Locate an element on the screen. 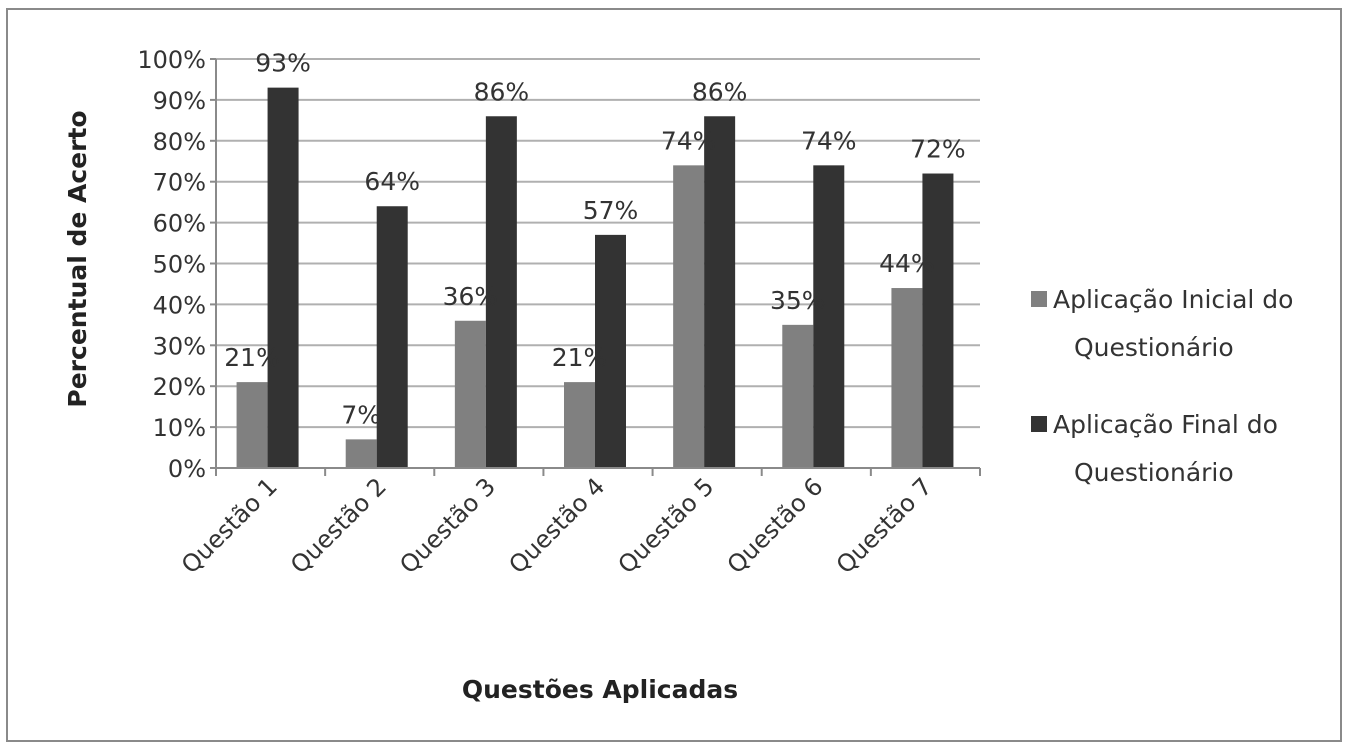  data-label-final: 64% is located at coordinates (392, 181).